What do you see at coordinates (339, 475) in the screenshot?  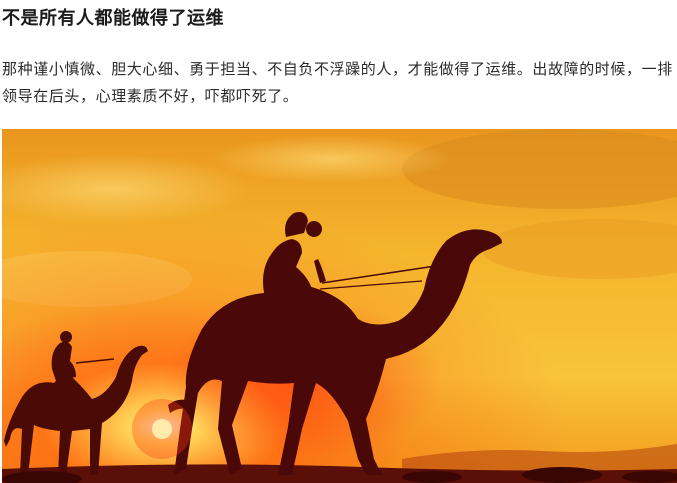 I see `shrubs` at bounding box center [339, 475].